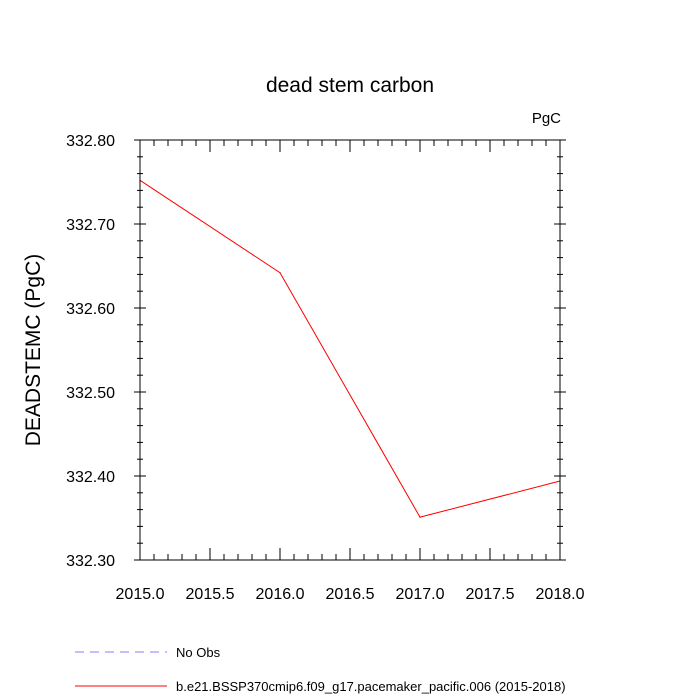 This screenshot has height=700, width=700. Describe the element at coordinates (546, 118) in the screenshot. I see `units-label: PgC` at that location.